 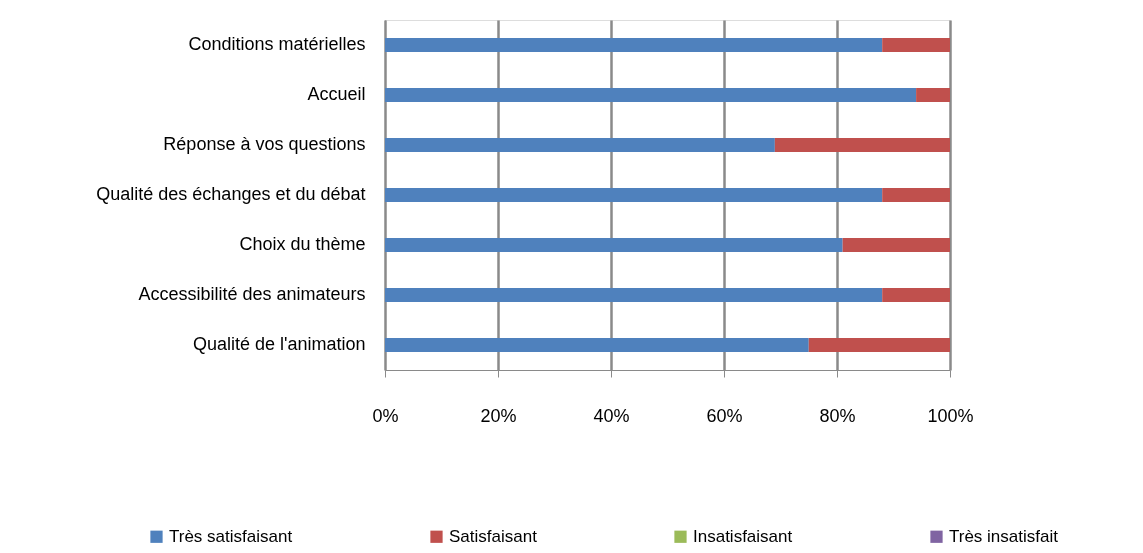 What do you see at coordinates (231, 194) in the screenshot?
I see `y-tick-label: Qualité des échanges et du débat` at bounding box center [231, 194].